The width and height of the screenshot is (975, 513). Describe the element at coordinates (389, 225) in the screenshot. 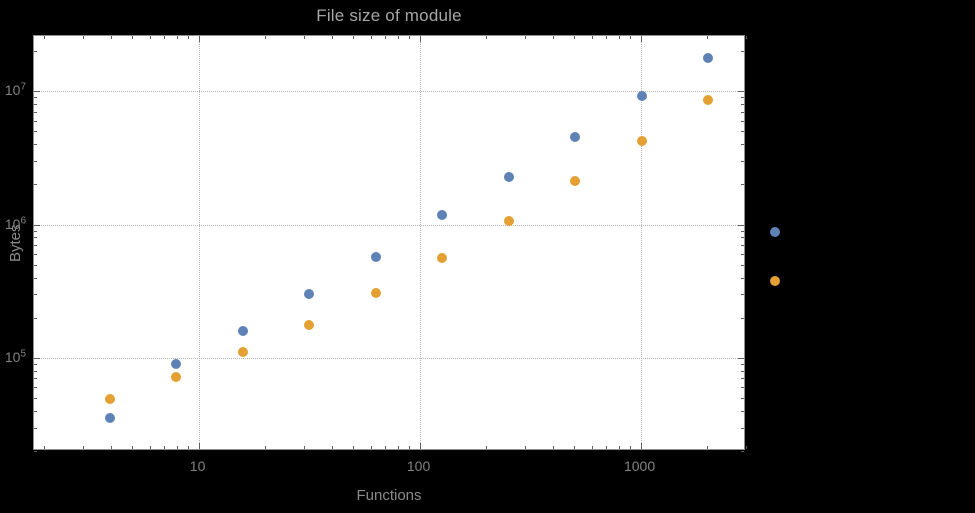

I see `grid-line-horizontal` at that location.